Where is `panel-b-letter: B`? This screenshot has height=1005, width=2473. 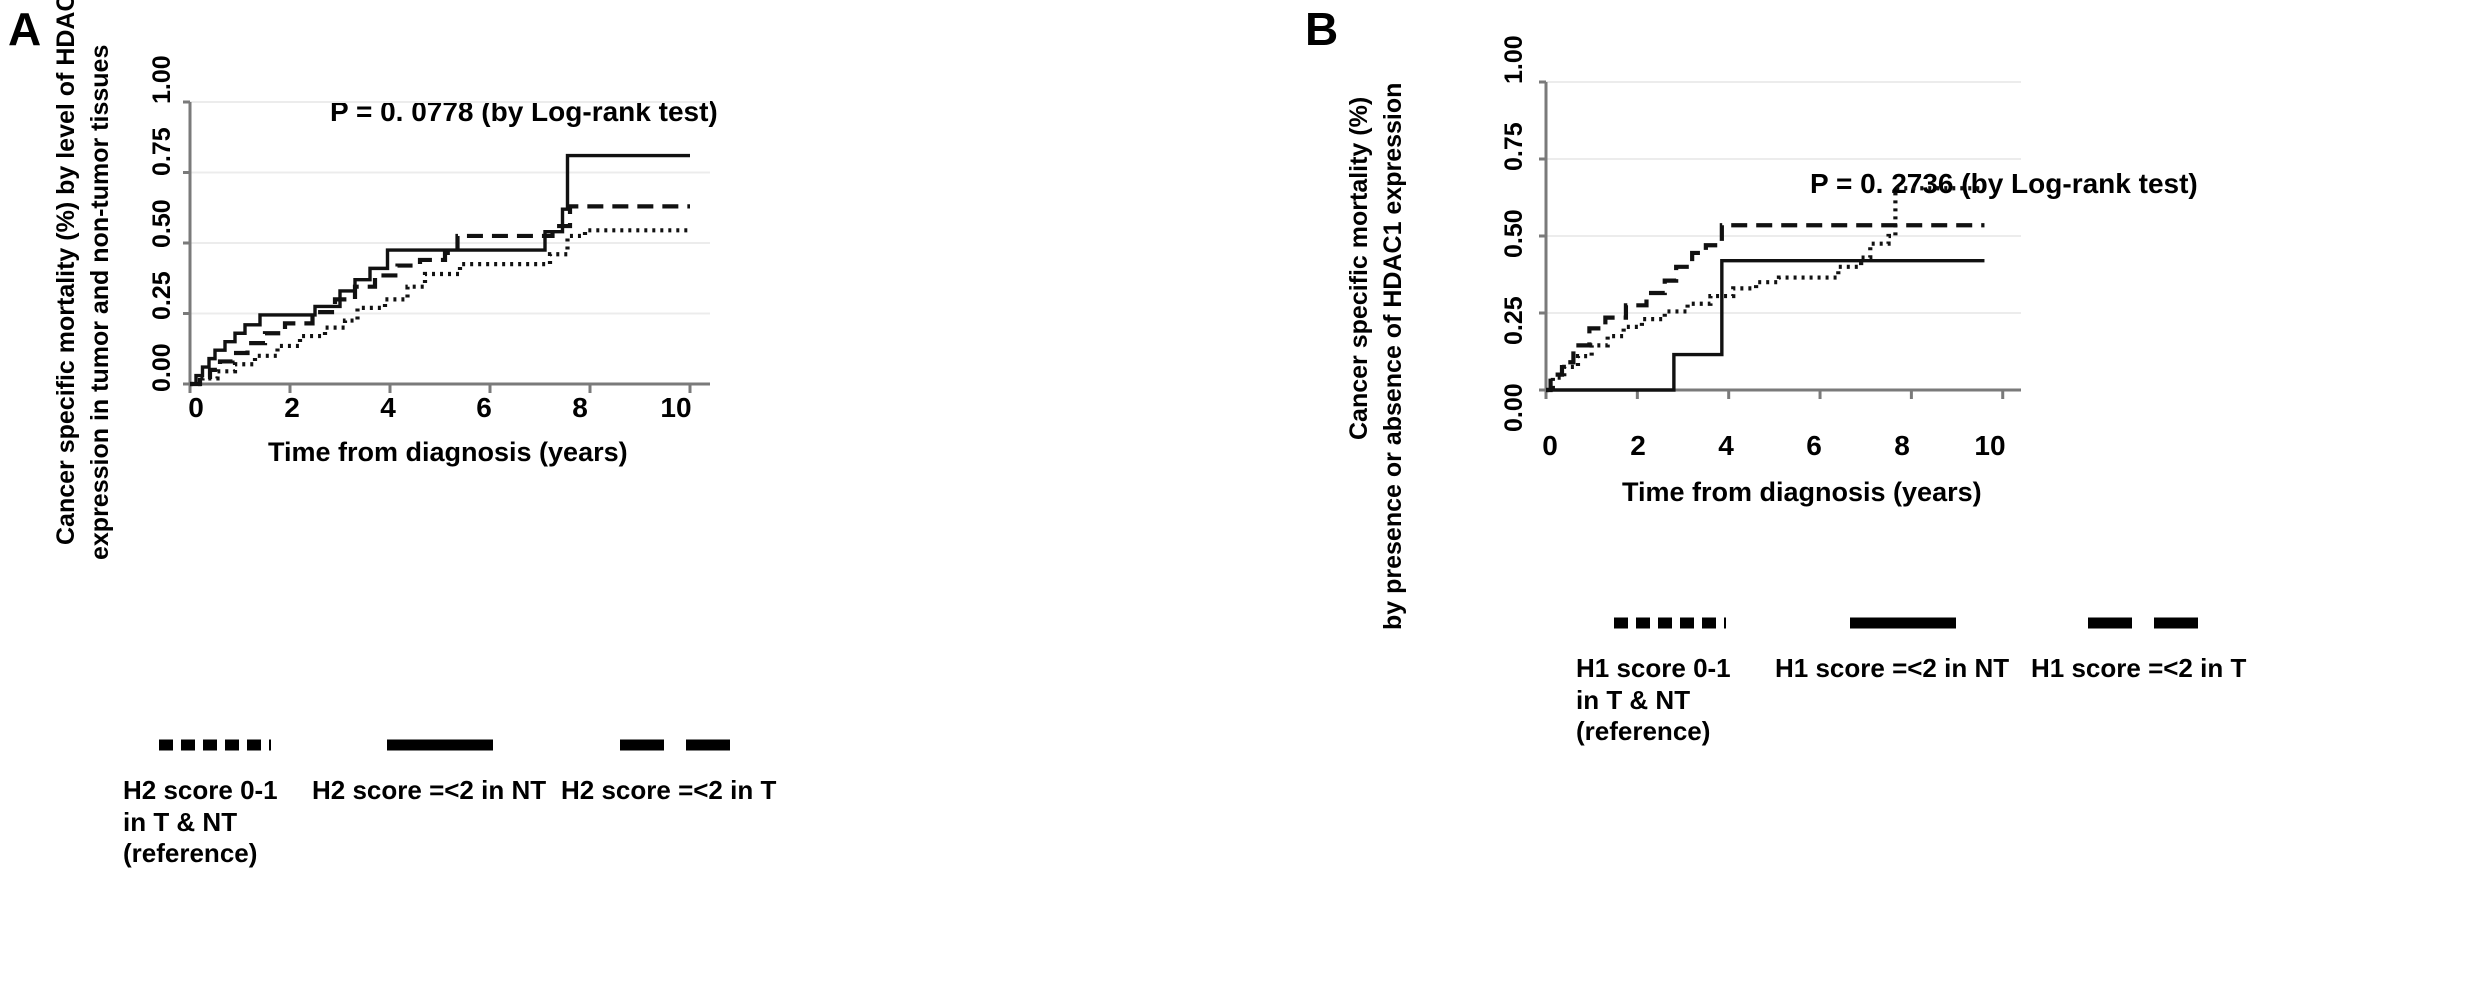
panel-b-letter: B is located at coordinates (1322, 29).